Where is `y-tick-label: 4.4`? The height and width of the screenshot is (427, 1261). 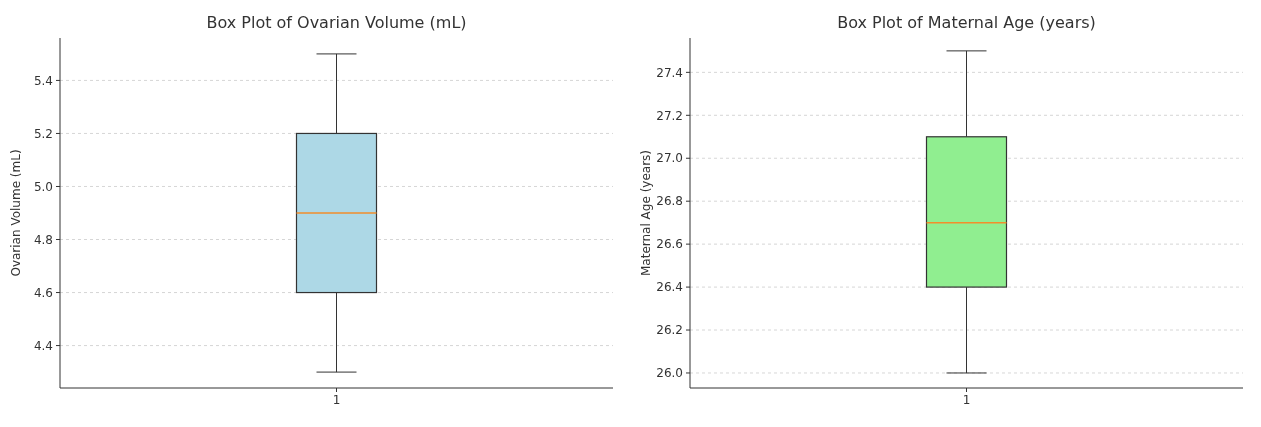 y-tick-label: 4.4 is located at coordinates (43, 345).